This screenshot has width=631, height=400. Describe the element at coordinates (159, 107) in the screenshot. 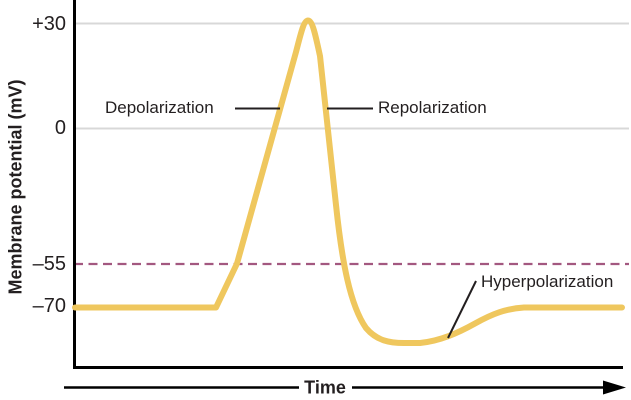

I see `depolarization-label: Depolarization` at that location.